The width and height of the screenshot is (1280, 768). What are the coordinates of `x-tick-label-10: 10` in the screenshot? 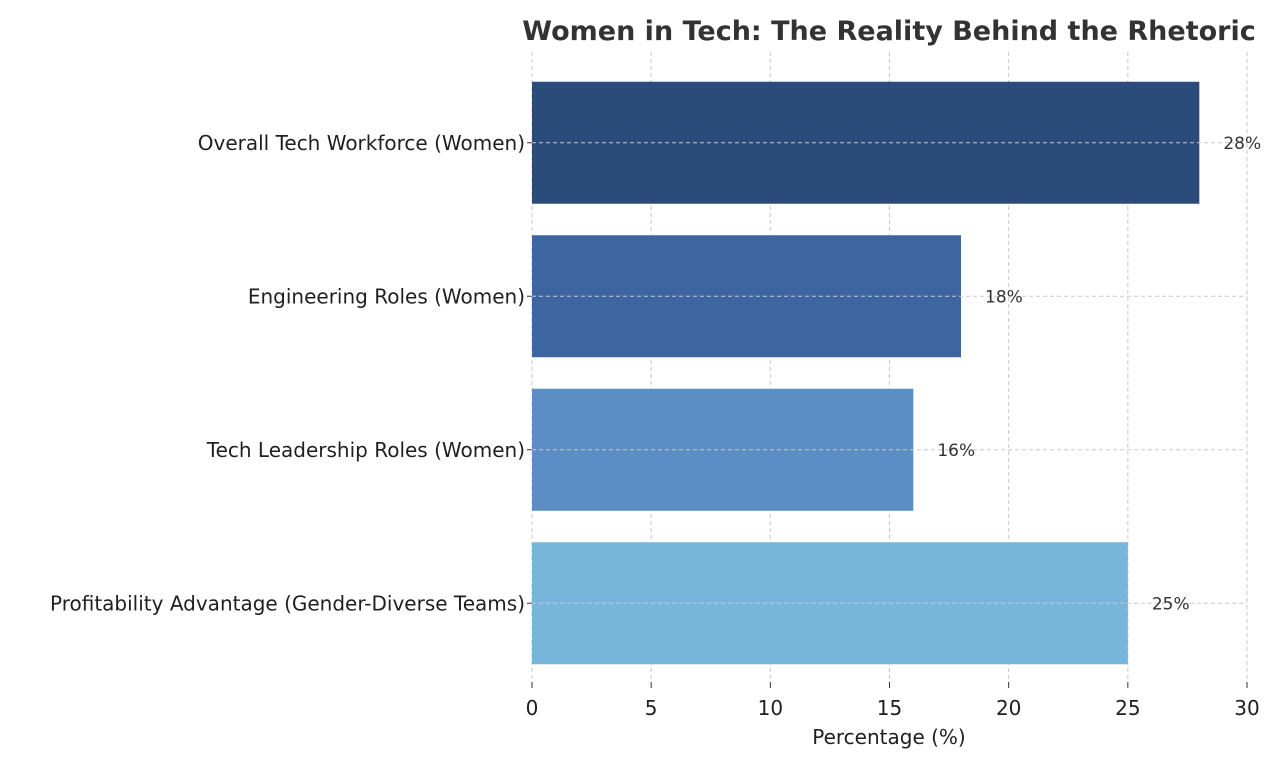 It's located at (770, 708).